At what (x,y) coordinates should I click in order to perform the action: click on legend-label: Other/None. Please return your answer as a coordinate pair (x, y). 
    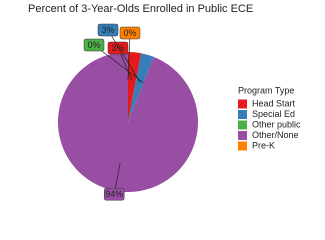
    Looking at the image, I should click on (275, 135).